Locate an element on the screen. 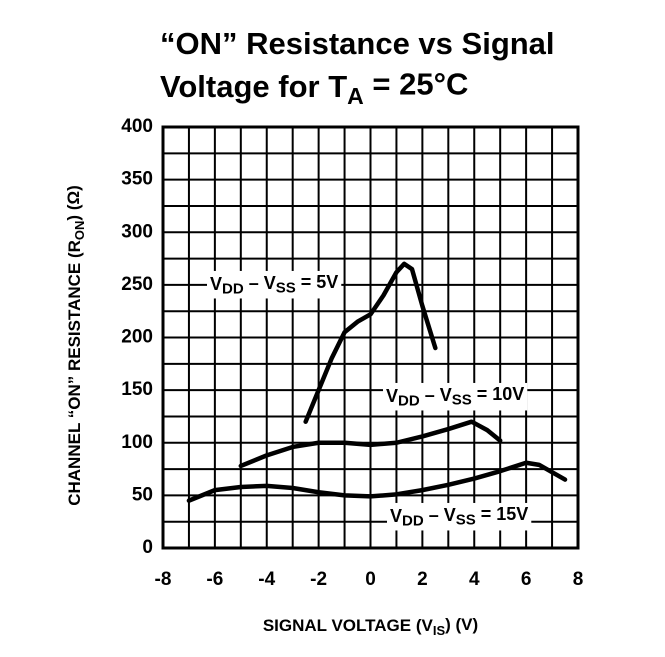  series-label: VDD – VSS = 15V is located at coordinates (459, 517).